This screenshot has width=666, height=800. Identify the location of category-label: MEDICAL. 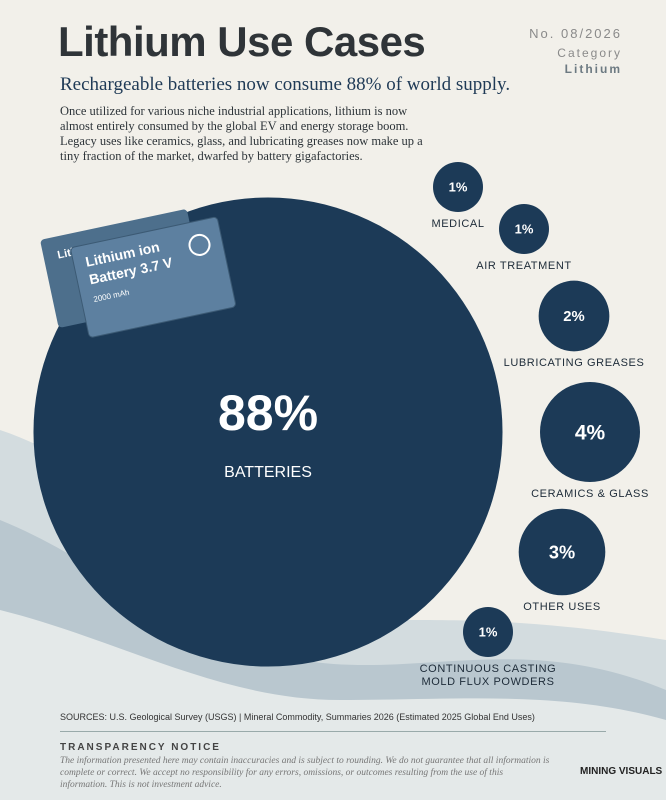
(458, 224).